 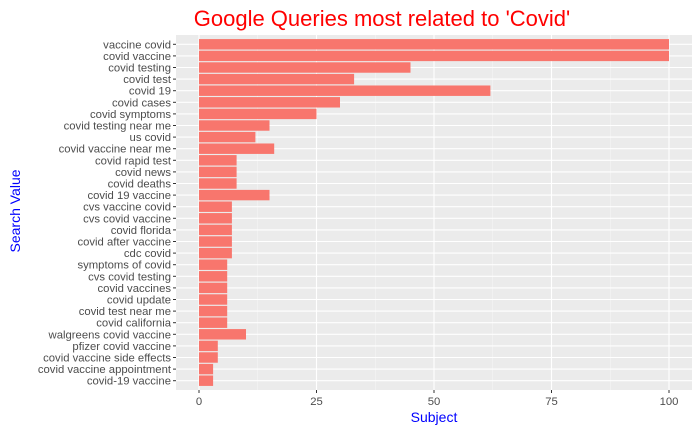 What do you see at coordinates (107, 359) in the screenshot?
I see `y-tick-label: covid vaccine side effects` at bounding box center [107, 359].